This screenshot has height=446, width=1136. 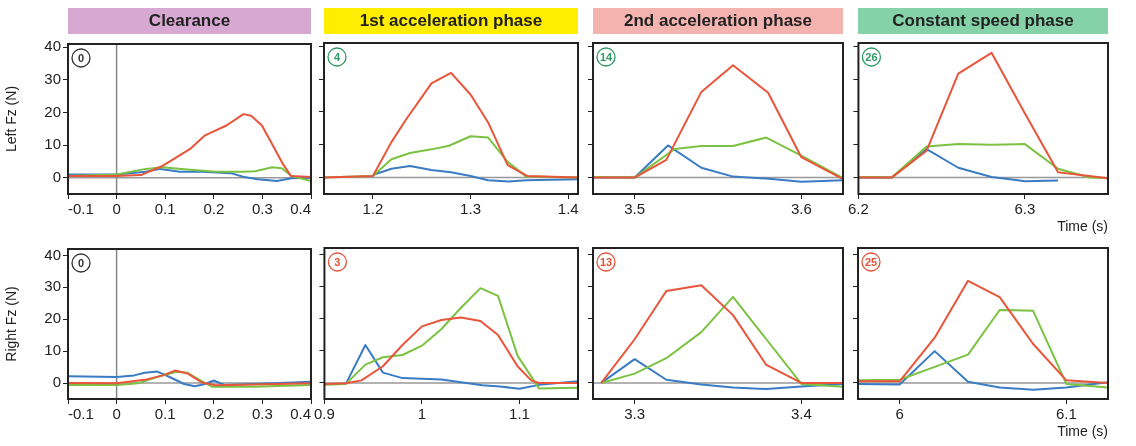 I want to click on x-tick-label: 6, so click(x=899, y=414).